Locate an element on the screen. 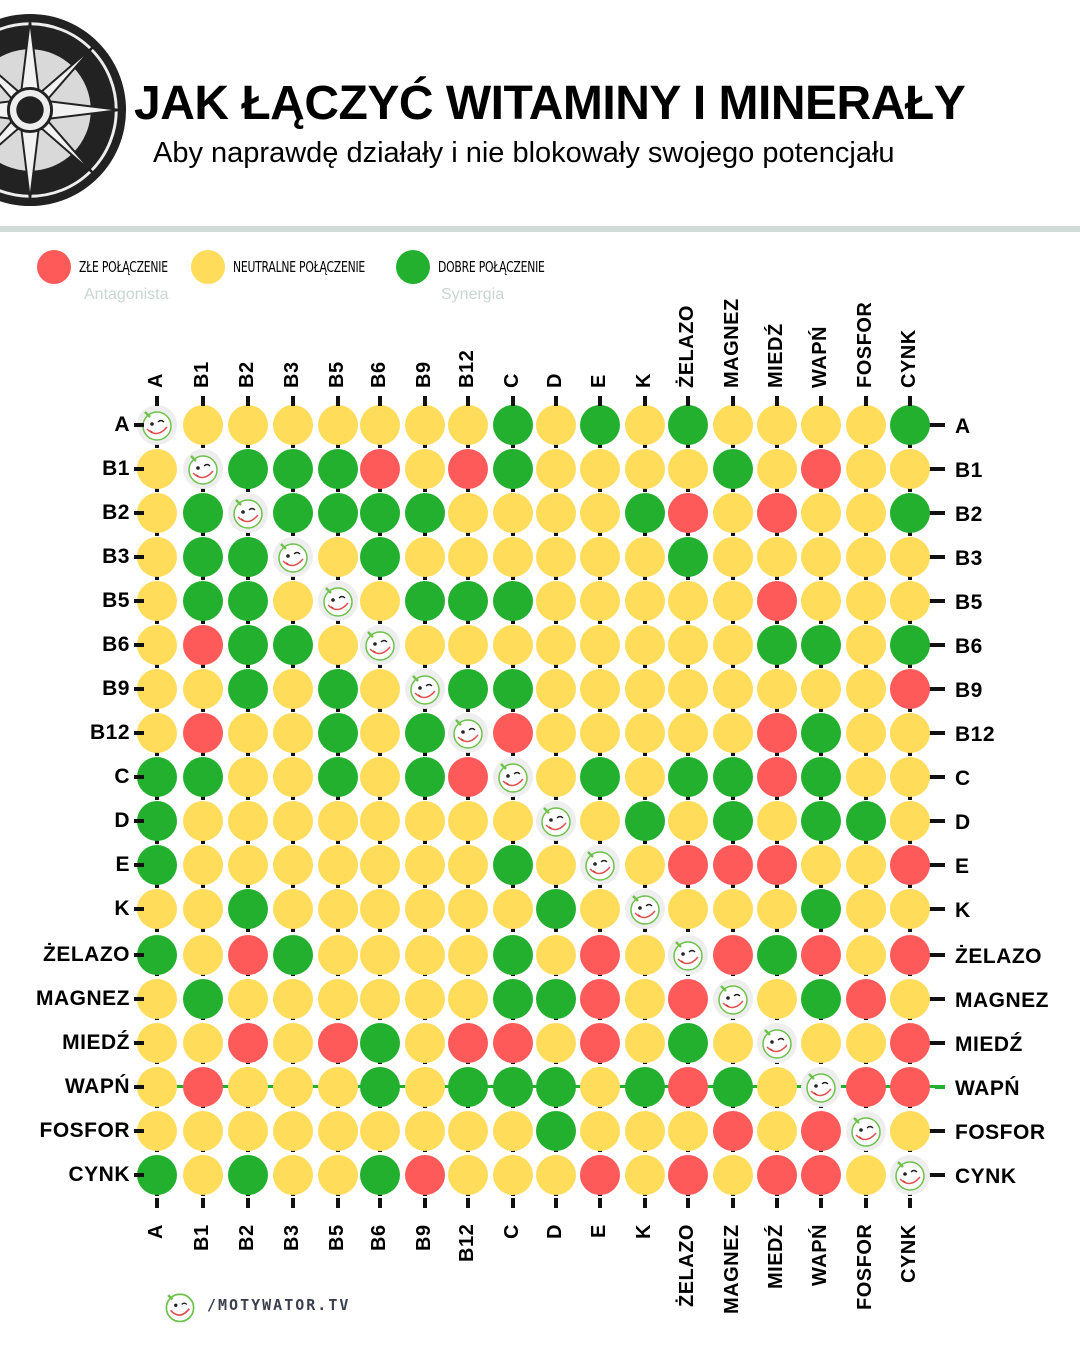 The width and height of the screenshot is (1080, 1350). cell-c-b12 is located at coordinates (468, 777).